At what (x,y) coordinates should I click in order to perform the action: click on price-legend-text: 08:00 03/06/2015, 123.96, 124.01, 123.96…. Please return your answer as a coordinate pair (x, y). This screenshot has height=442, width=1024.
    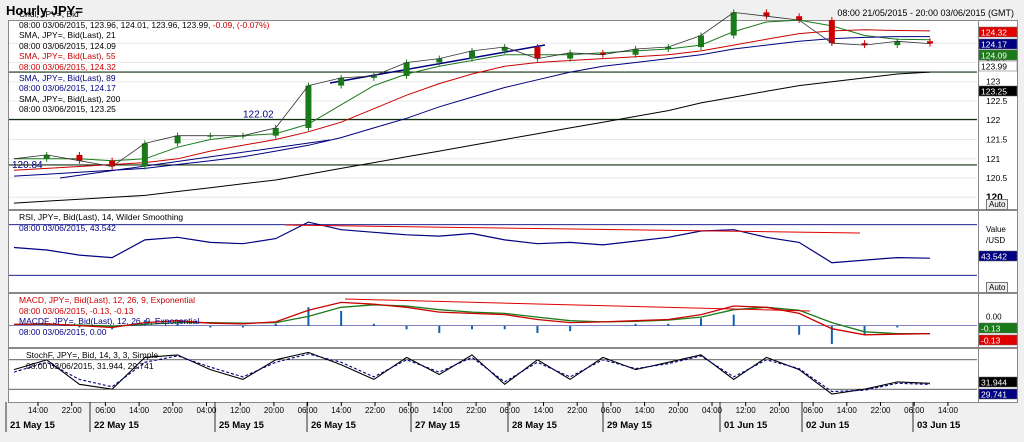
    Looking at the image, I should click on (116, 24).